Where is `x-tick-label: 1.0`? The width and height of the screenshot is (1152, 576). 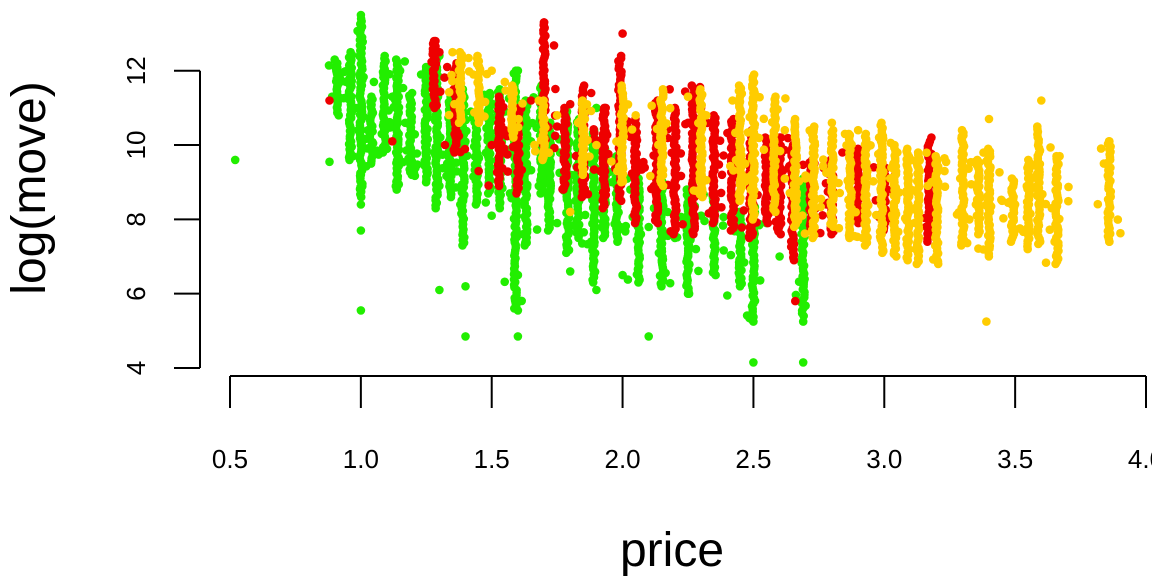
x-tick-label: 1.0 is located at coordinates (361, 459).